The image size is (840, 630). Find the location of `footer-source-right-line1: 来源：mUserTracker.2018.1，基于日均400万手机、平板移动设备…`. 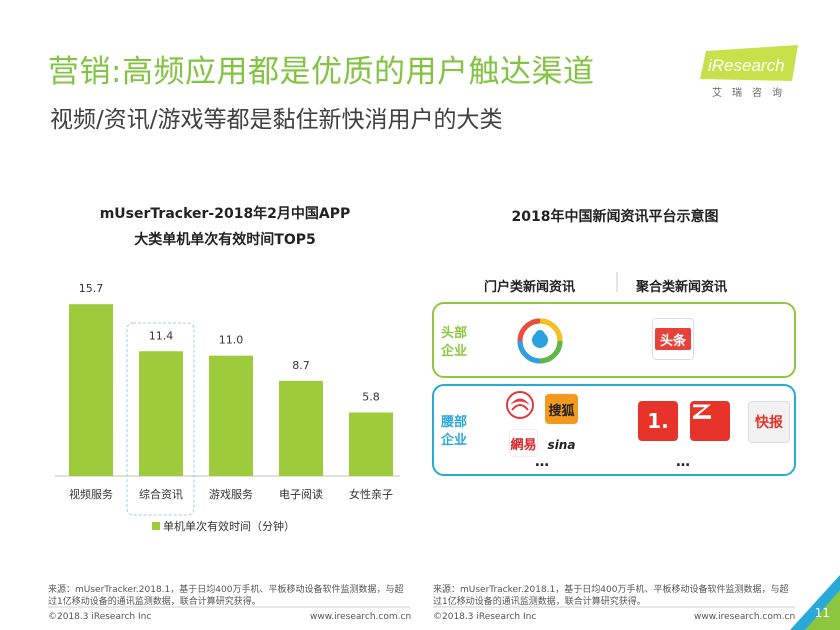

footer-source-right-line1: 来源：mUserTracker.2018.1，基于日均400万手机、平板移动设备… is located at coordinates (611, 590).